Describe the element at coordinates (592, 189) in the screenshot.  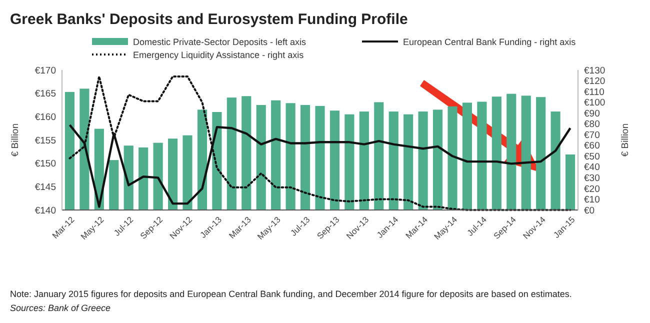
I see `y2-tick-label: €20` at that location.